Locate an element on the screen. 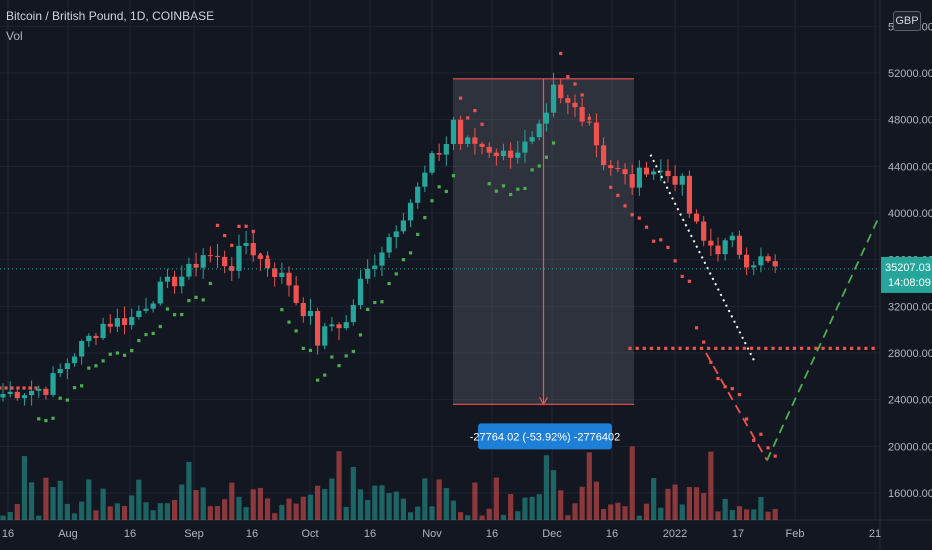 Image resolution: width=932 pixels, height=550 pixels. measure-result-badge is located at coordinates (545, 436).